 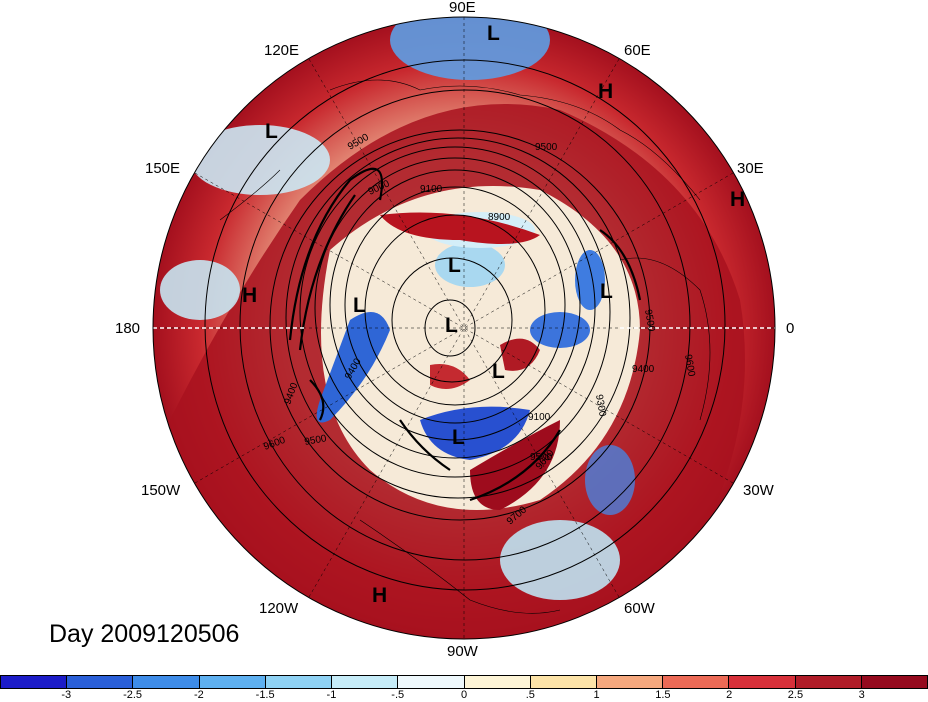 I want to click on colorbar-tick-label: 1, so click(x=596, y=695).